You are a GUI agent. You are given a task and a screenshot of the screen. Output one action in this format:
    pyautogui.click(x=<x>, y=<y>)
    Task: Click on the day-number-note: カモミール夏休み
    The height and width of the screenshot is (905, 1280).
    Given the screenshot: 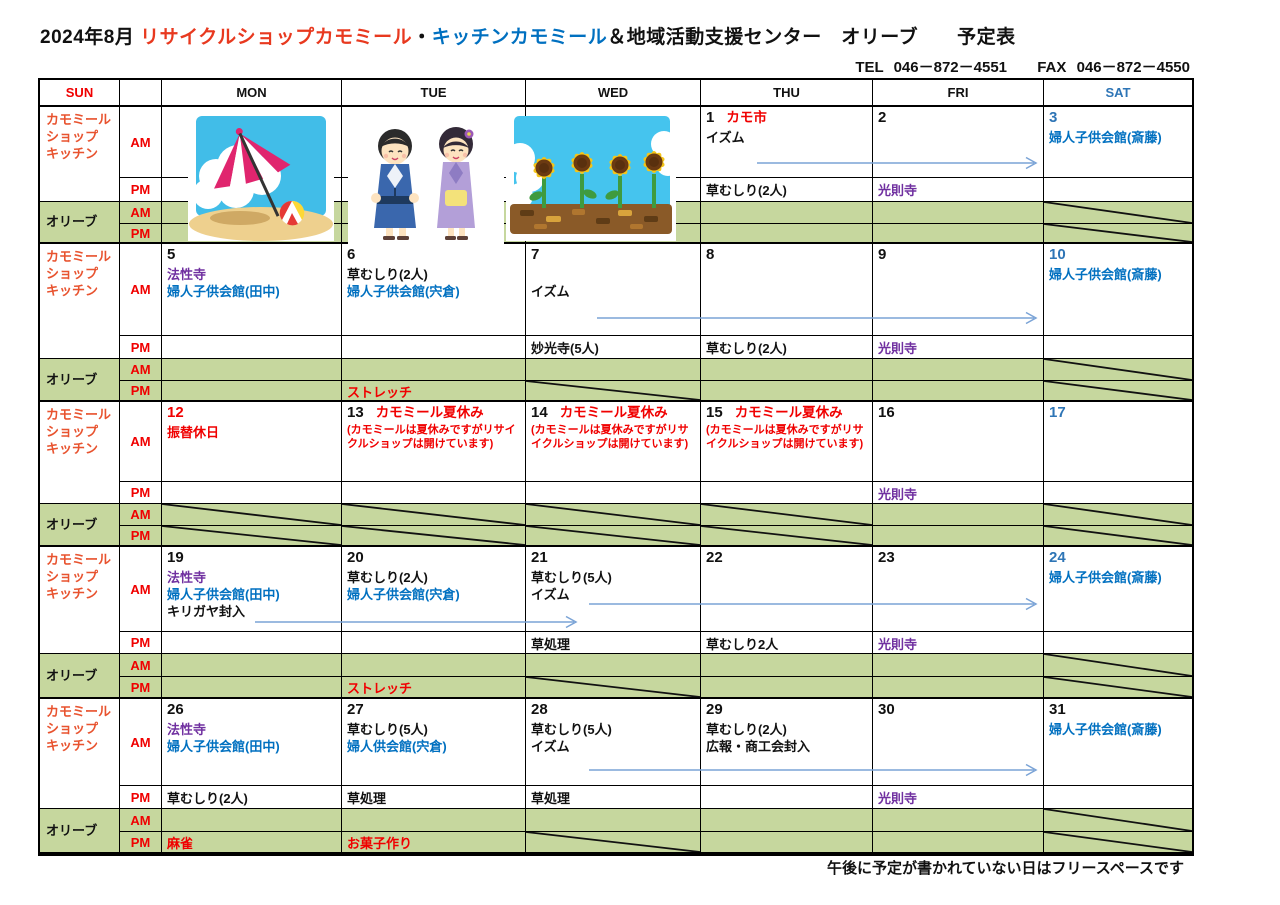 What is the action you would take?
    pyautogui.click(x=788, y=412)
    